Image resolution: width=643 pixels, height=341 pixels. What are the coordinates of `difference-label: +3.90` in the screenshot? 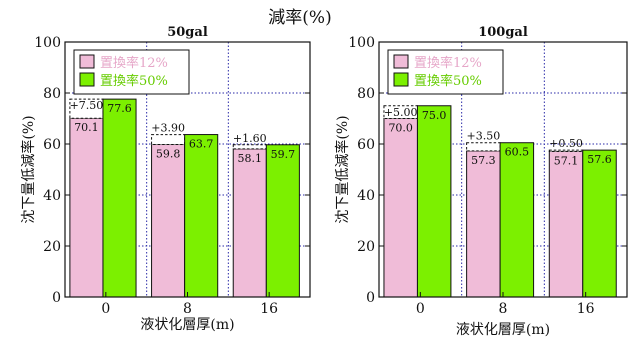 It's located at (168, 128).